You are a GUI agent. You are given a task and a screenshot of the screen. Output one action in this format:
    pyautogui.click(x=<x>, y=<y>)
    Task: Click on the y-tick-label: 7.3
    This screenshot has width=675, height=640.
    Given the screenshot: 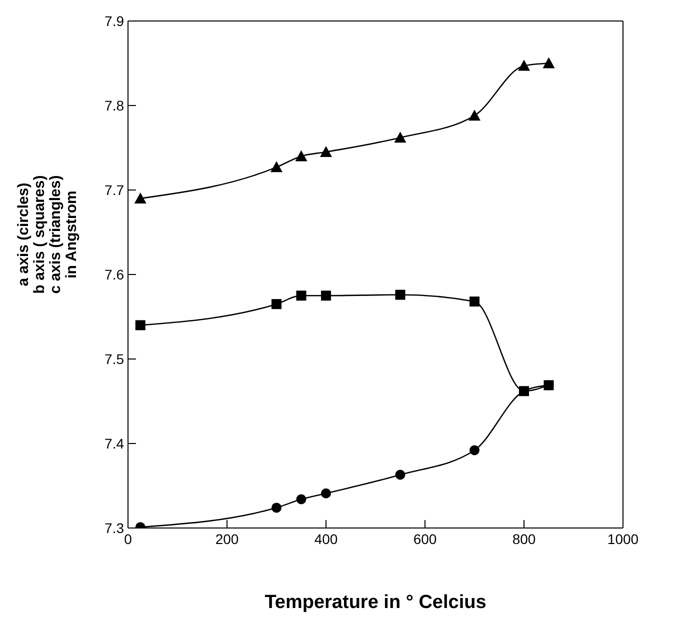 What is the action you would take?
    pyautogui.click(x=114, y=528)
    